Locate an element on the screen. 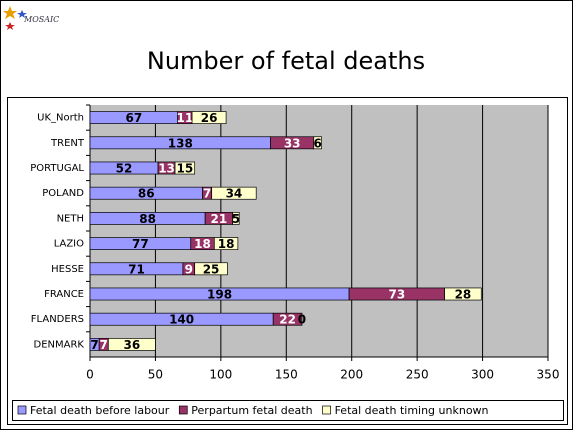 The height and width of the screenshot is (430, 573). y-tick-label: POLAND is located at coordinates (63, 193).